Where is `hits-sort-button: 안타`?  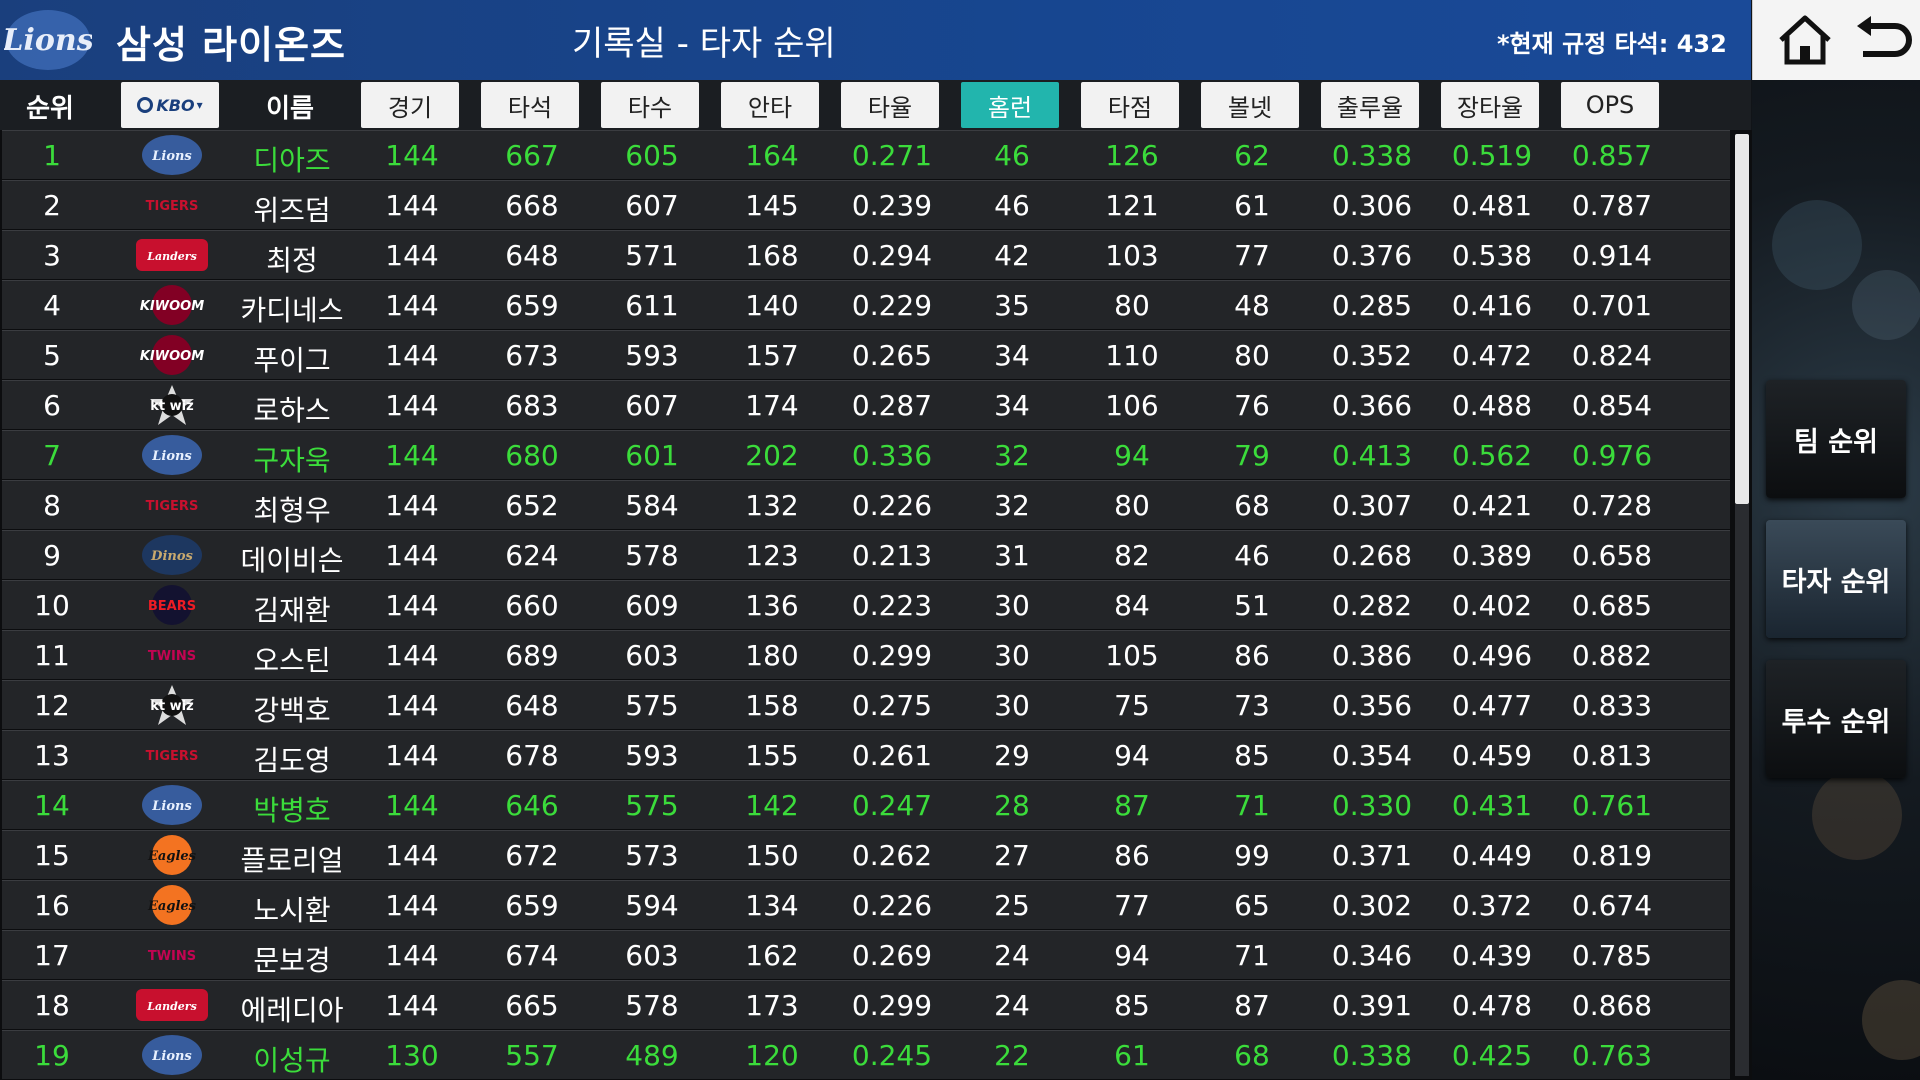
hits-sort-button: 안타 is located at coordinates (770, 105).